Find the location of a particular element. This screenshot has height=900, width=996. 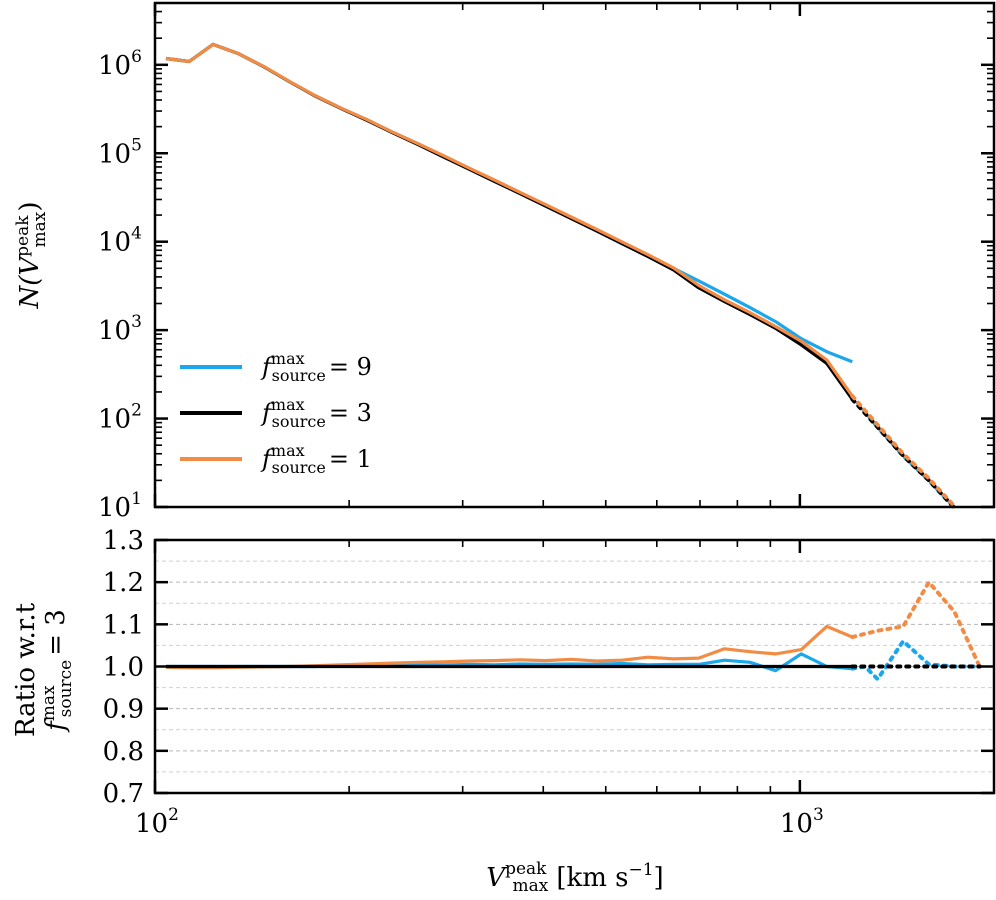

bottom-y-tick-label: 0.7 is located at coordinates (123, 794).